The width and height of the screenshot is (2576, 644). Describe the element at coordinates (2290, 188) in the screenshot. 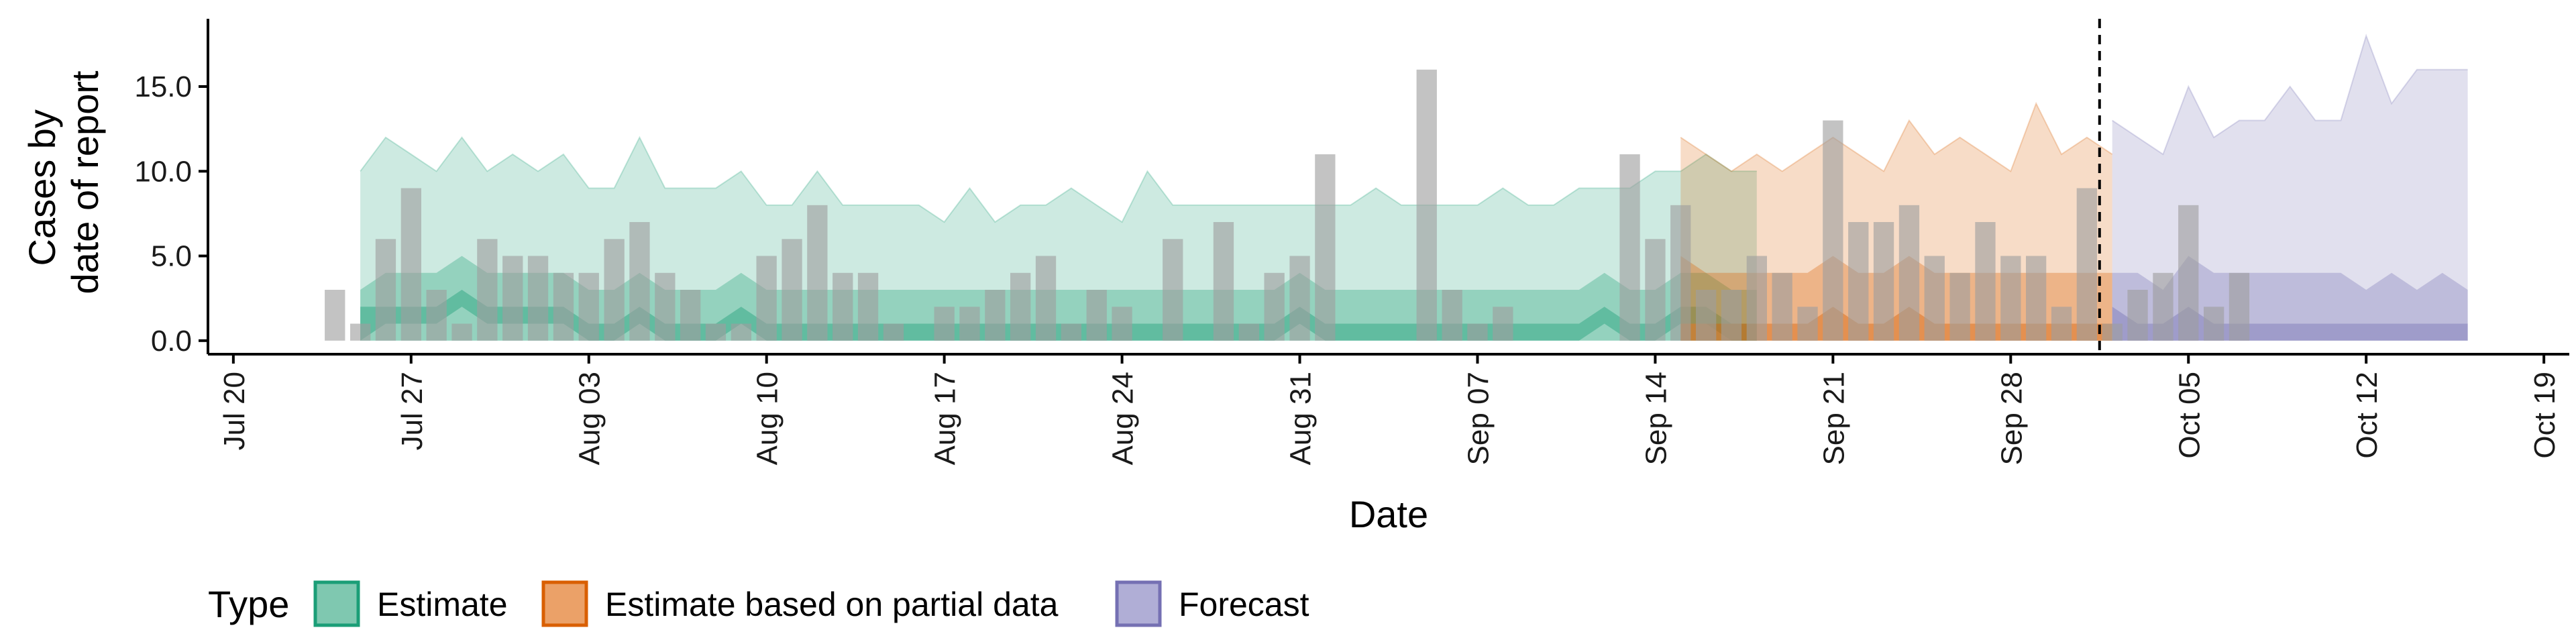

I see `forecast-ci90-band` at that location.